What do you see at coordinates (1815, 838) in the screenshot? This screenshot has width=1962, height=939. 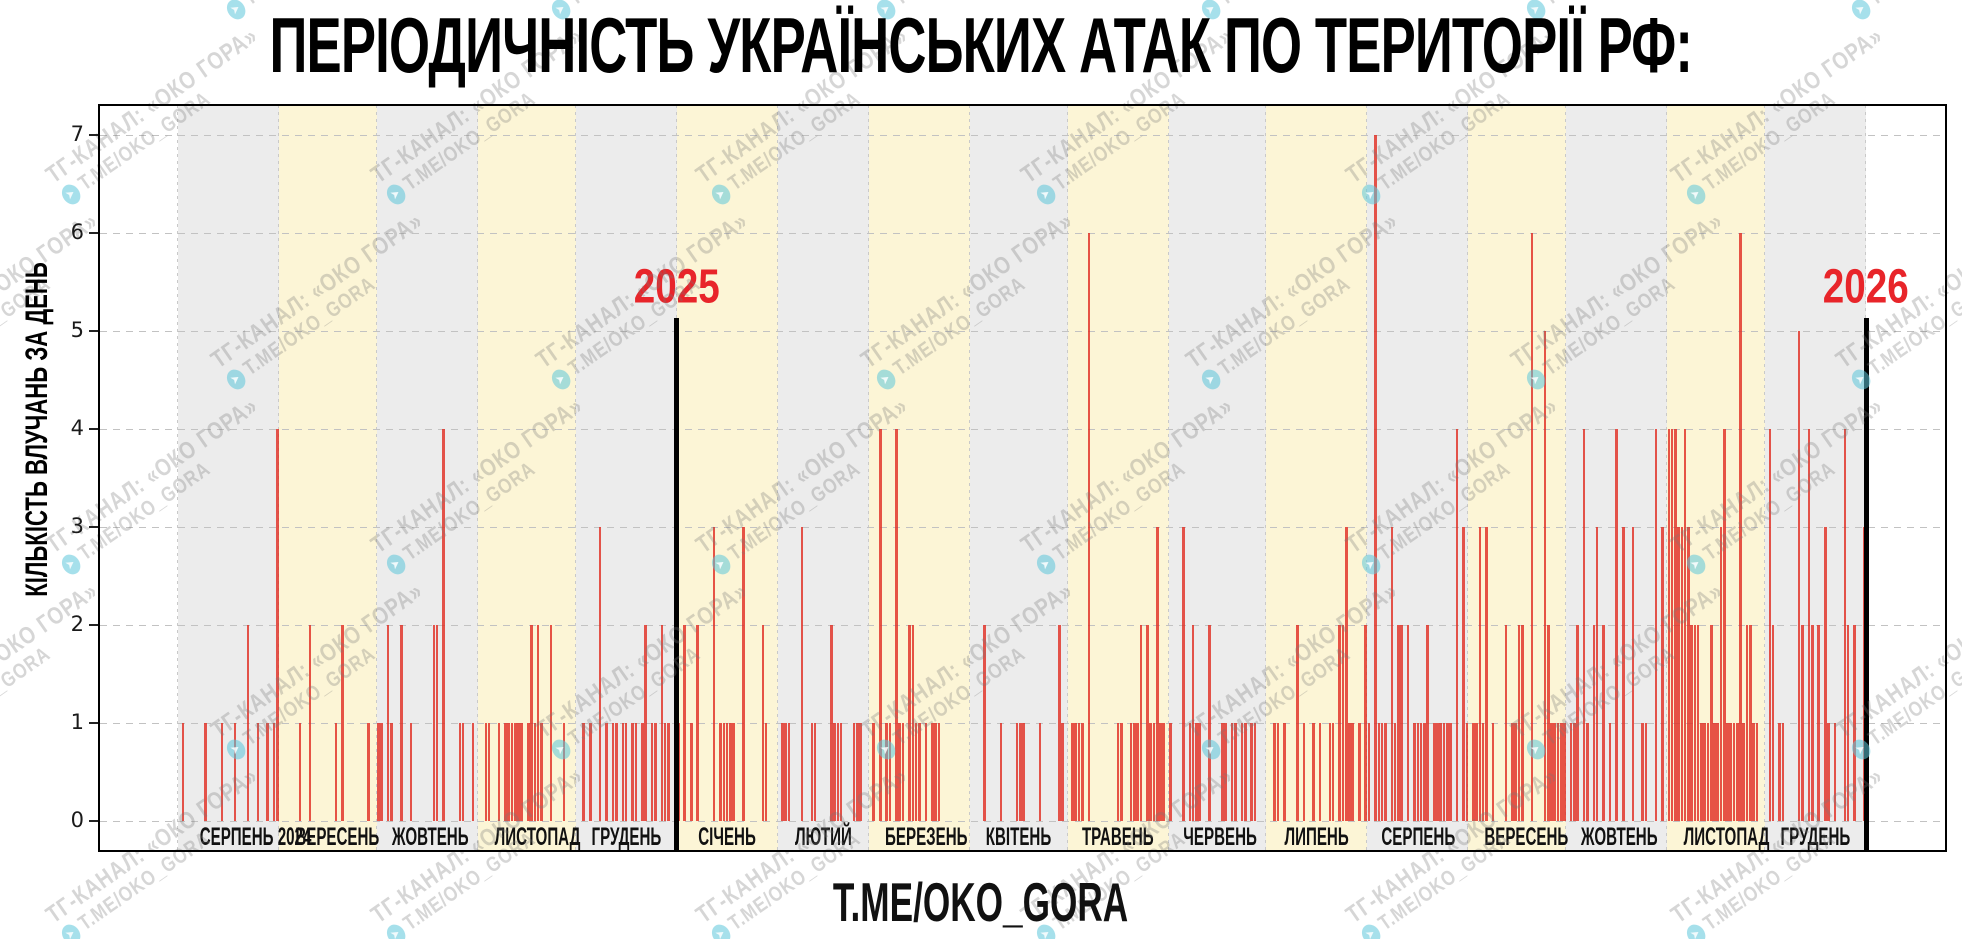 I see `month-label: ГРУДЕНЬ` at bounding box center [1815, 838].